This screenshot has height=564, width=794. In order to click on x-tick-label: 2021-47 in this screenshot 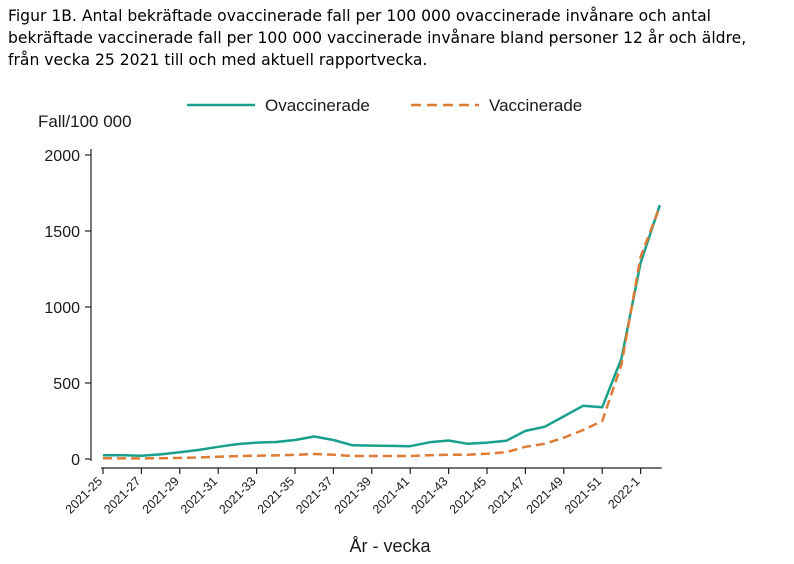, I will do `click(506, 495)`.